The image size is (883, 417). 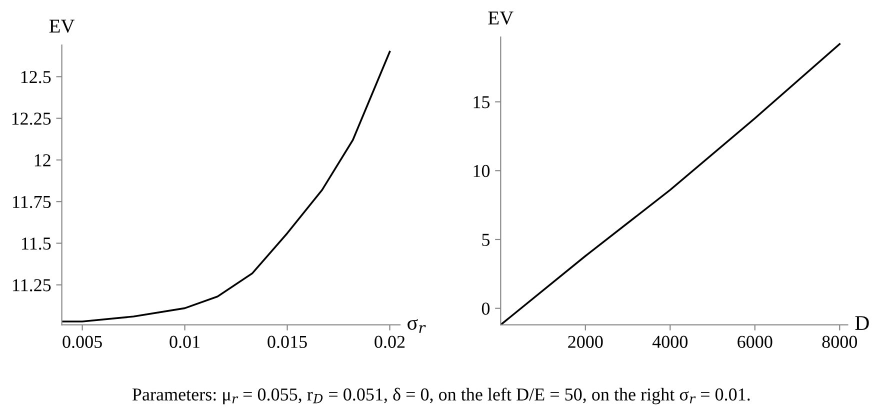 What do you see at coordinates (287, 342) in the screenshot?
I see `x-tick-label: 0.015` at bounding box center [287, 342].